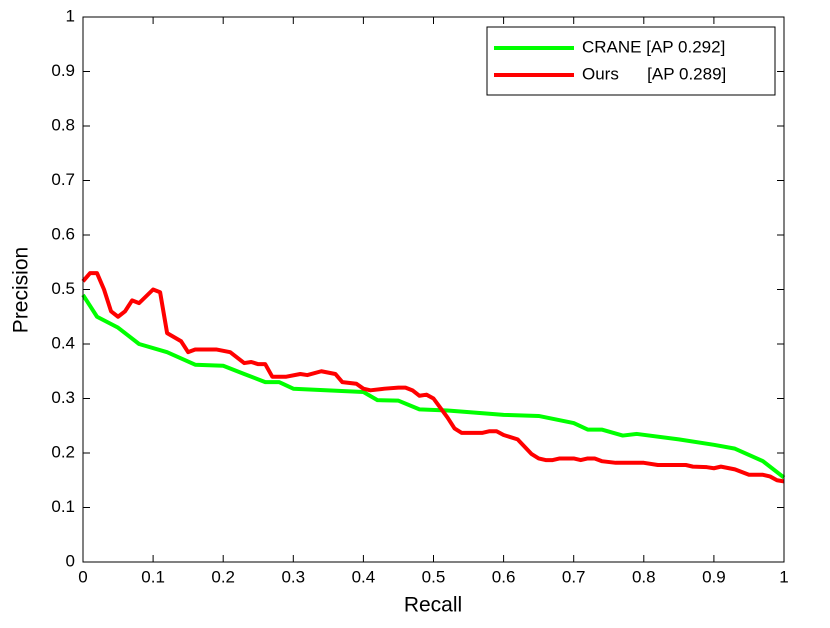 The width and height of the screenshot is (830, 628). I want to click on y-tick-label: 0.2, so click(63, 451).